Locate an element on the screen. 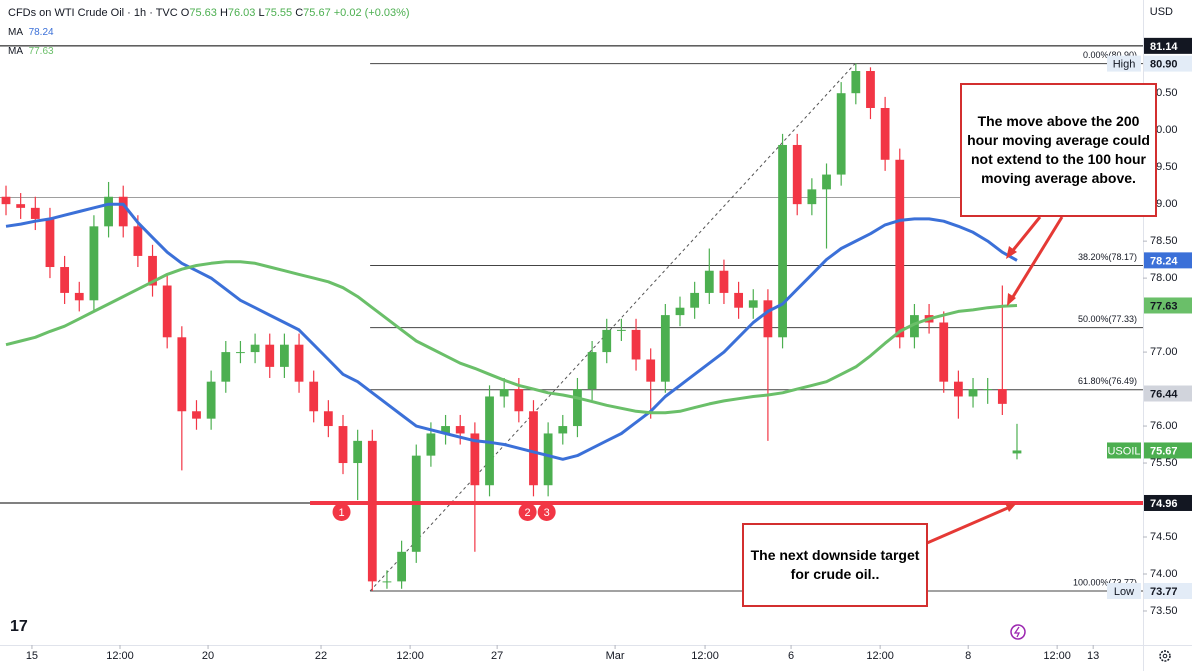  fib-label: 50.00%(77.33) is located at coordinates (1107, 319).